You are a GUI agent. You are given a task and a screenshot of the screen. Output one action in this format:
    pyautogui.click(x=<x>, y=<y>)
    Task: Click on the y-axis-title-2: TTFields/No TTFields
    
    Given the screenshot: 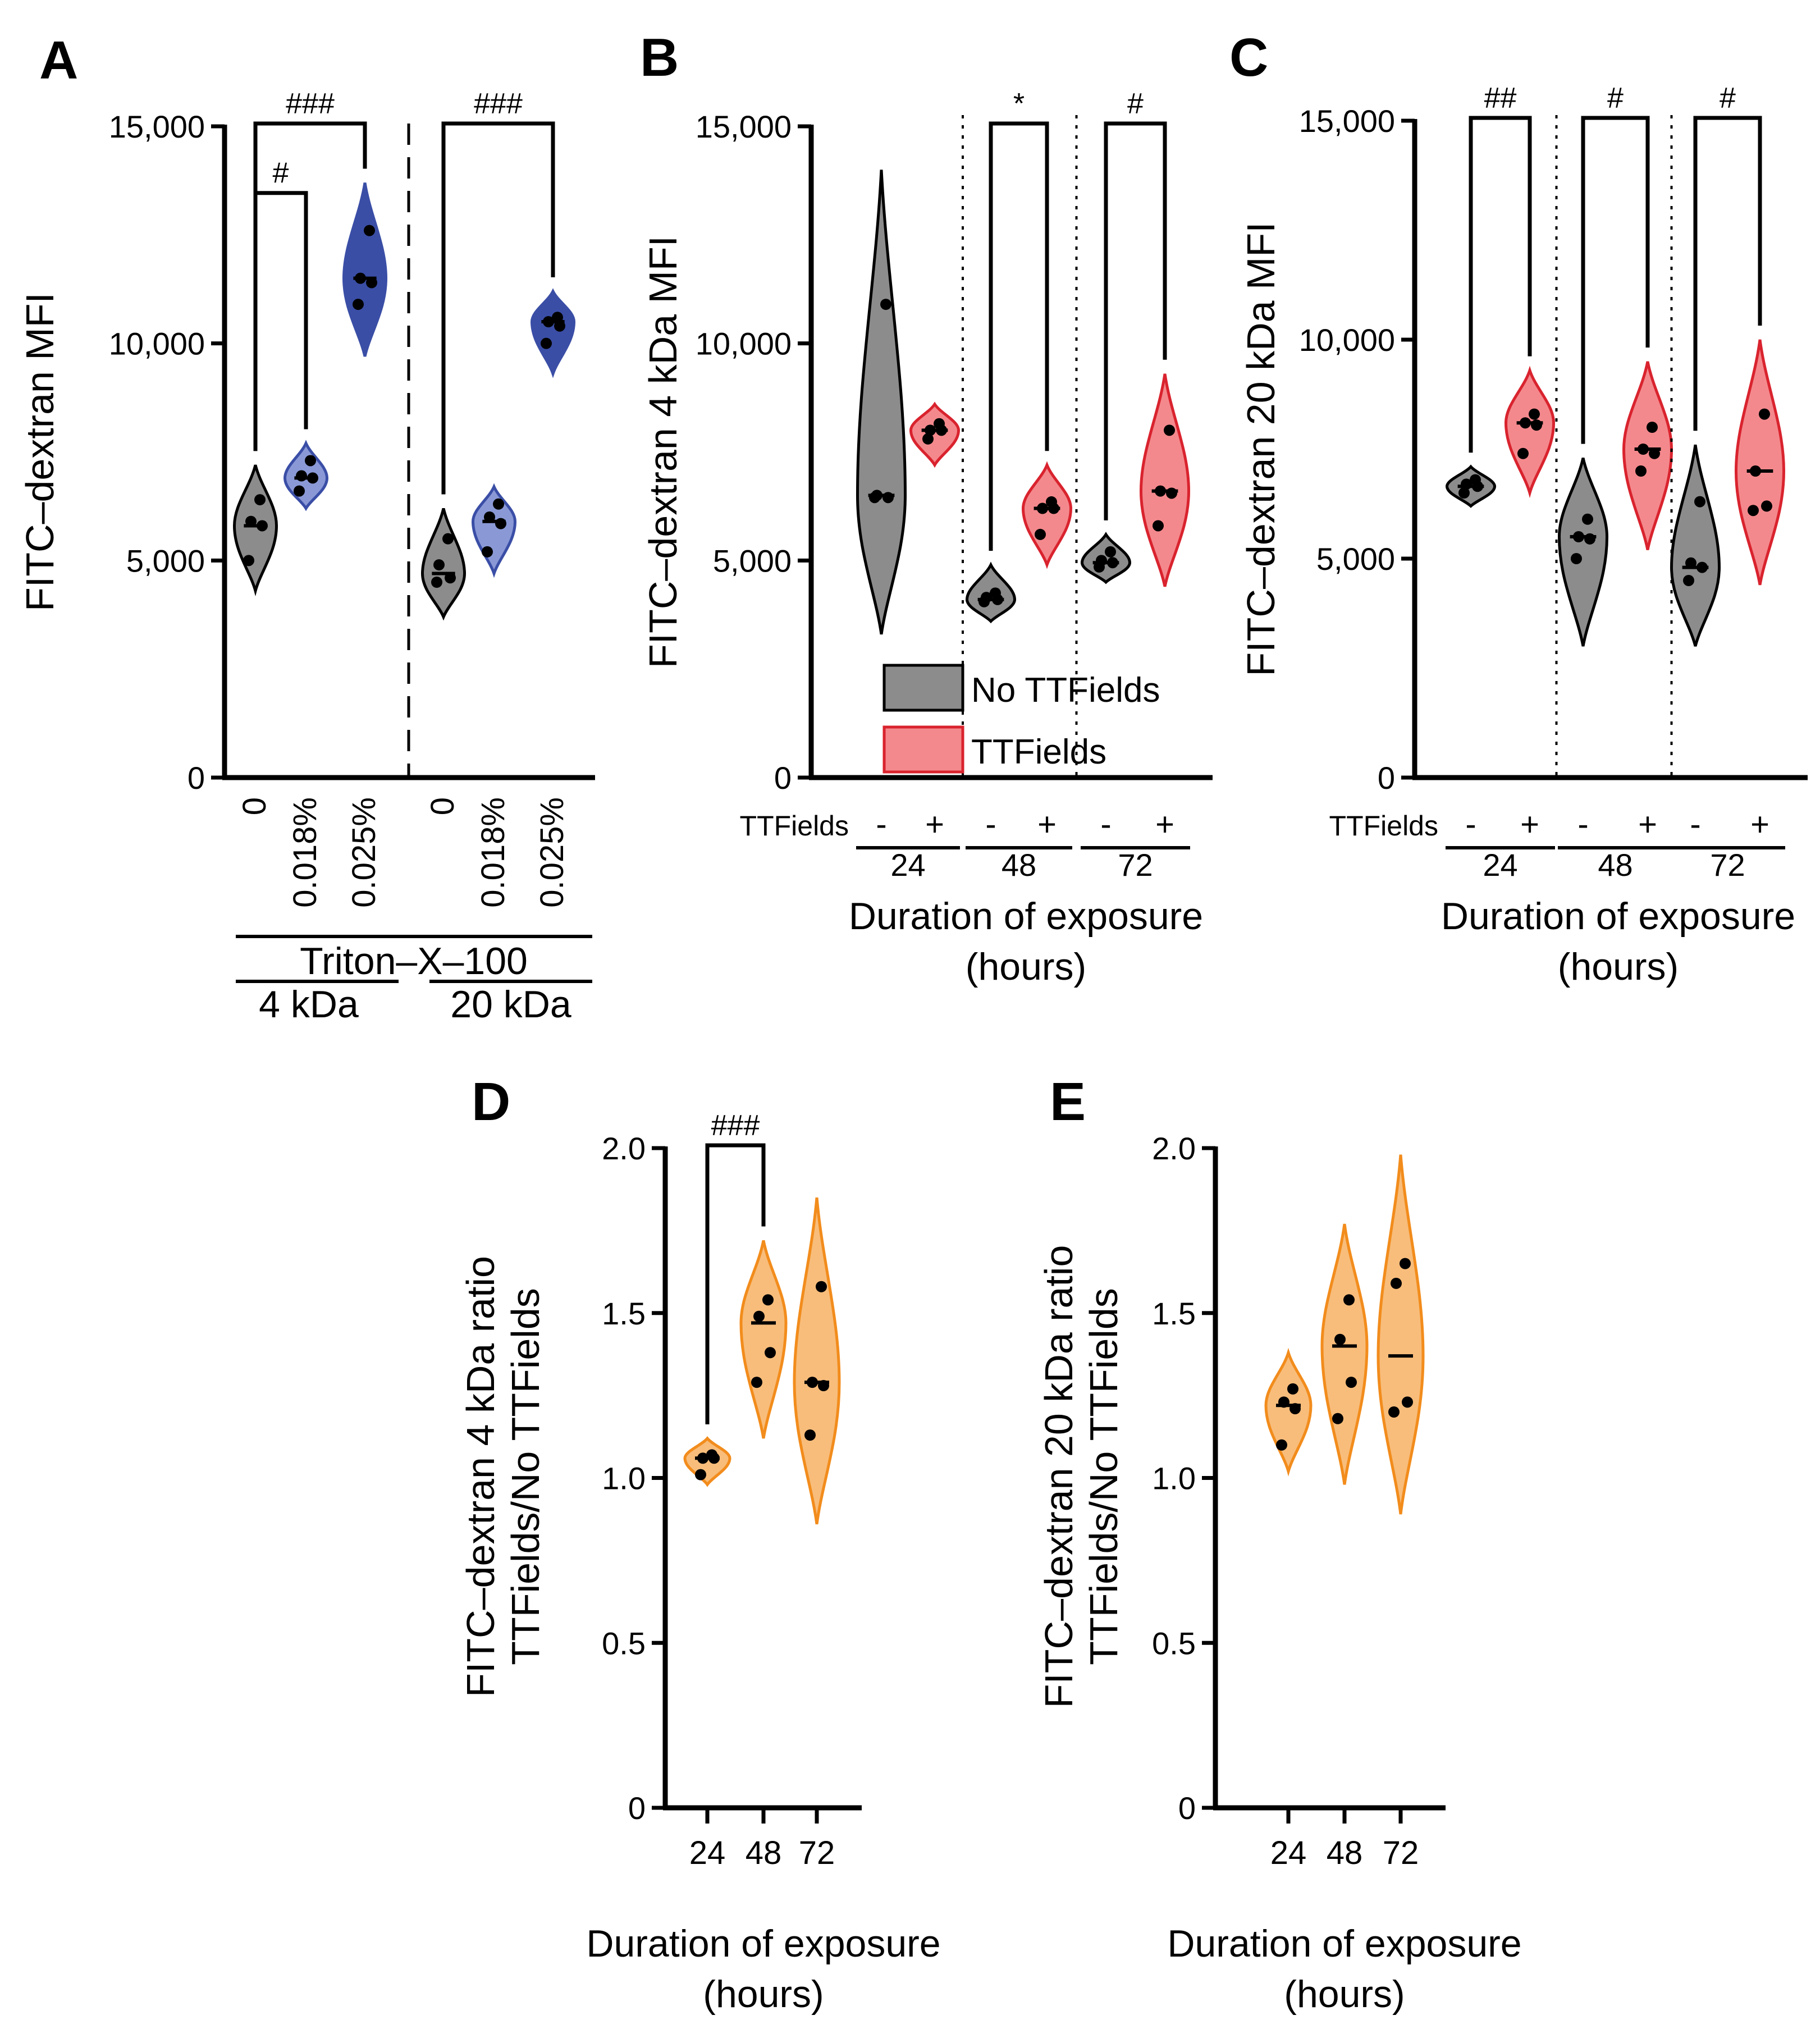 What is the action you would take?
    pyautogui.click(x=1104, y=1477)
    